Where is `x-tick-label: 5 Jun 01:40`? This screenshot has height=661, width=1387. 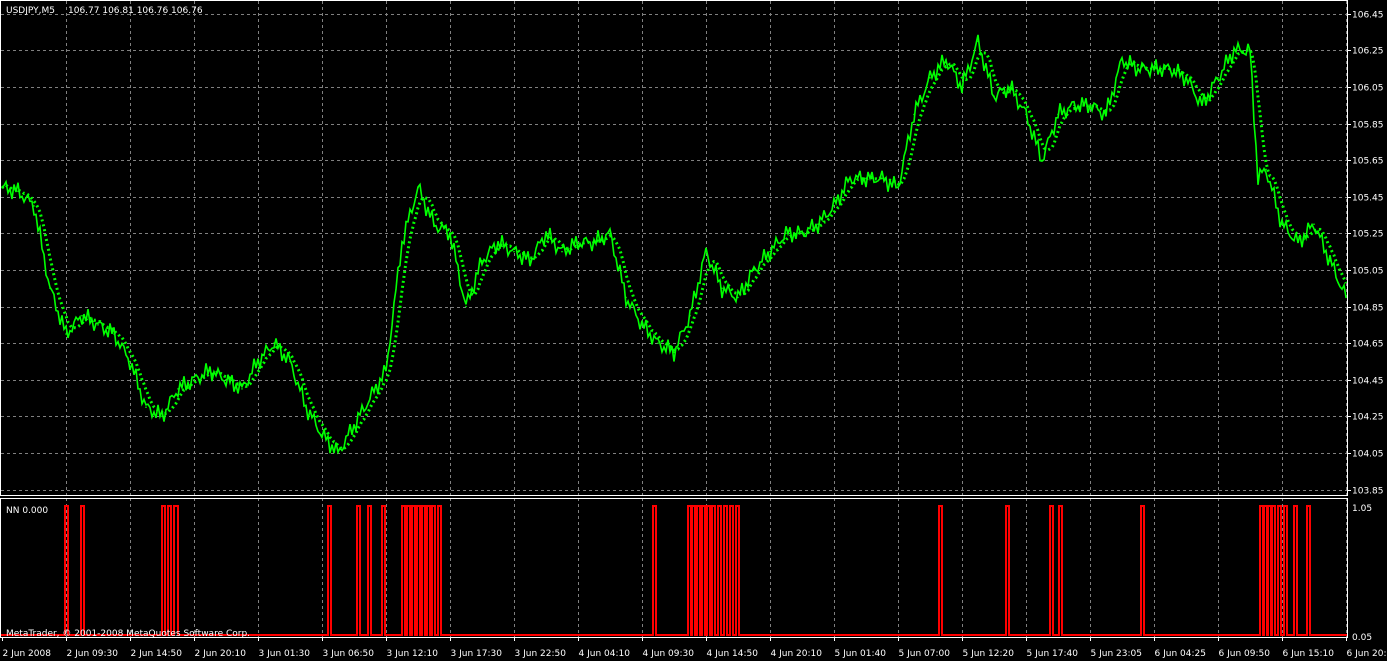 x-tick-label: 5 Jun 01:40 is located at coordinates (861, 654).